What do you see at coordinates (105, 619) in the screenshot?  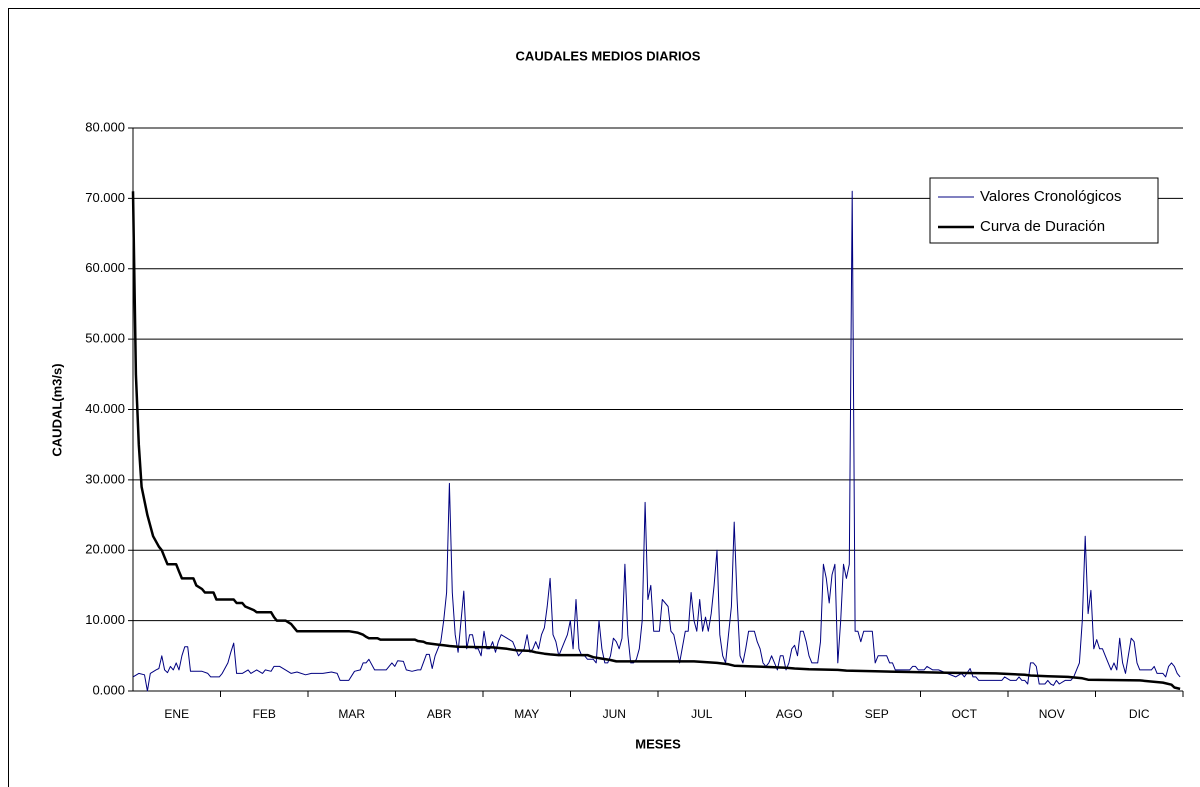 I see `y-tick-label: 10.000` at bounding box center [105, 619].